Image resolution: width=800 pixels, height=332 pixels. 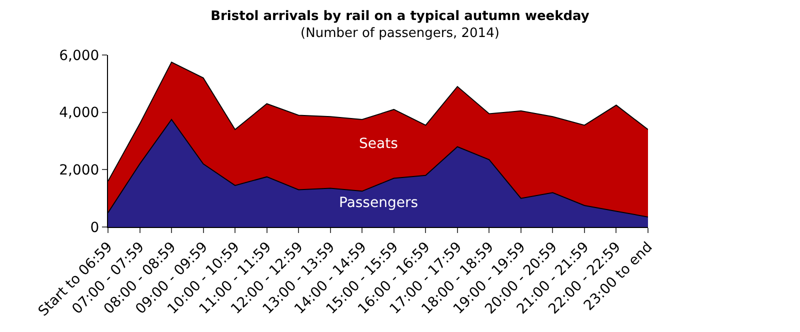 I want to click on y-tick-label: 4,000, so click(x=79, y=113).